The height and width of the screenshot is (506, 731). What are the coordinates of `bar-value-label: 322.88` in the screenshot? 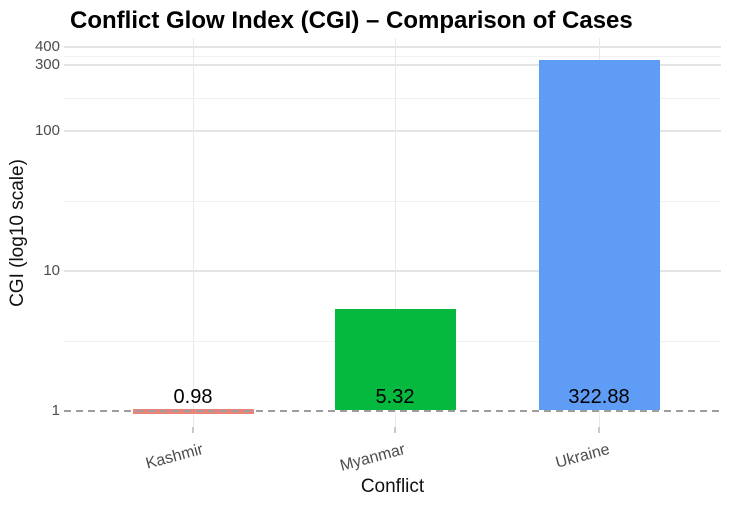 It's located at (599, 397).